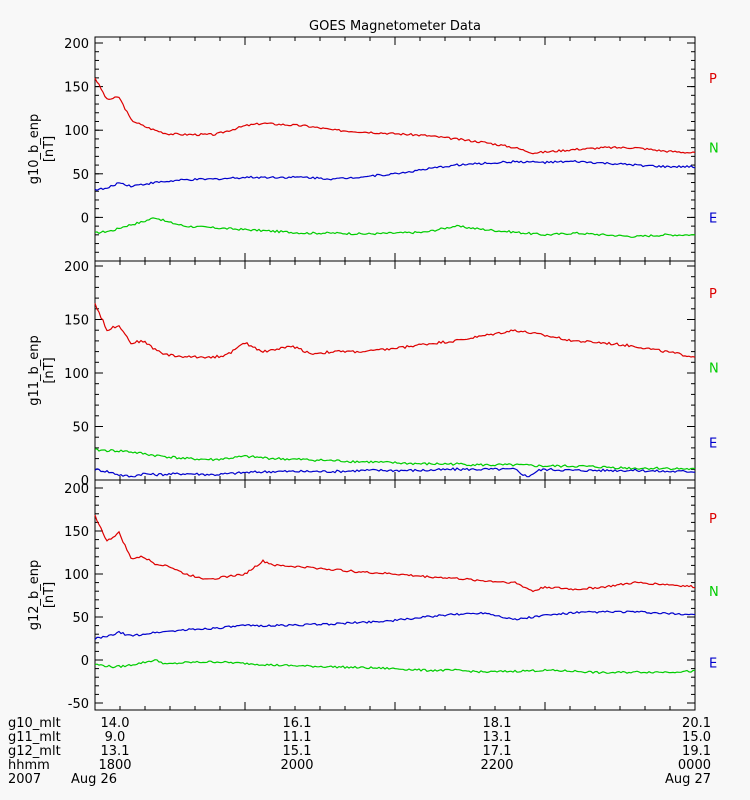 The image size is (750, 800). Describe the element at coordinates (688, 779) in the screenshot. I see `x-row-value: Aug 27` at that location.